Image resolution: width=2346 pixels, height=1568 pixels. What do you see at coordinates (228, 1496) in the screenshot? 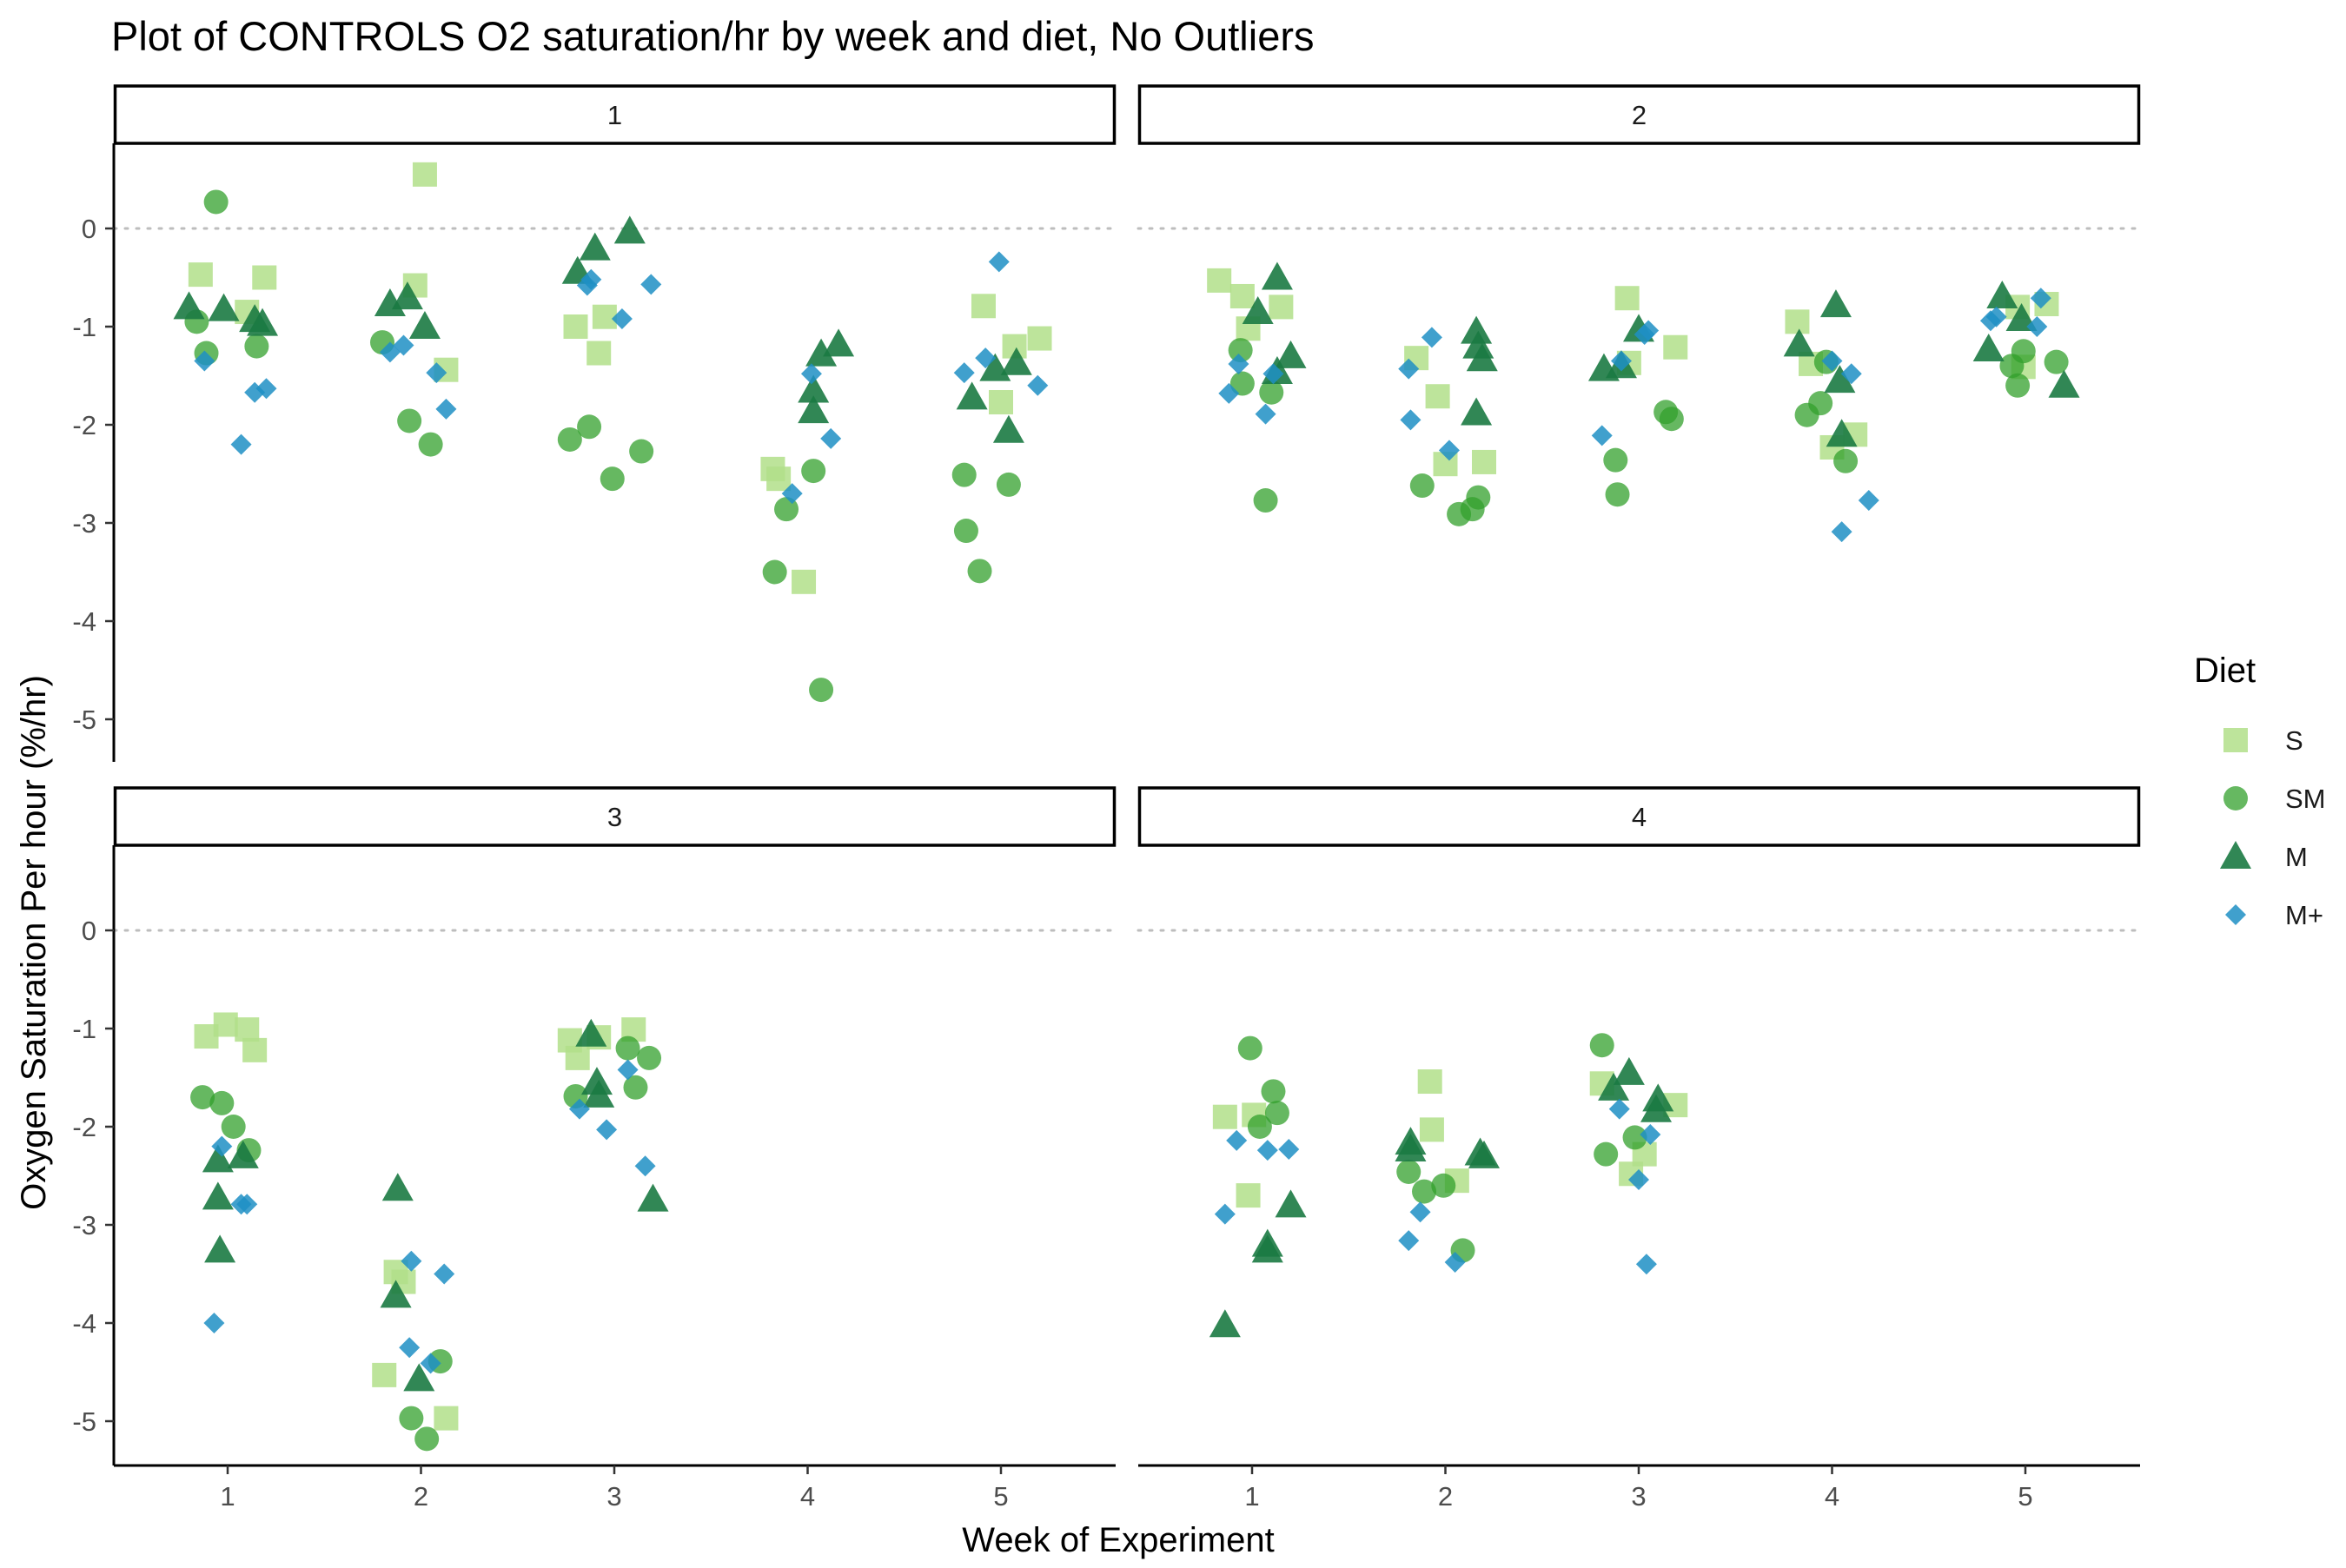
I see `x-tick-label: 1` at bounding box center [228, 1496].